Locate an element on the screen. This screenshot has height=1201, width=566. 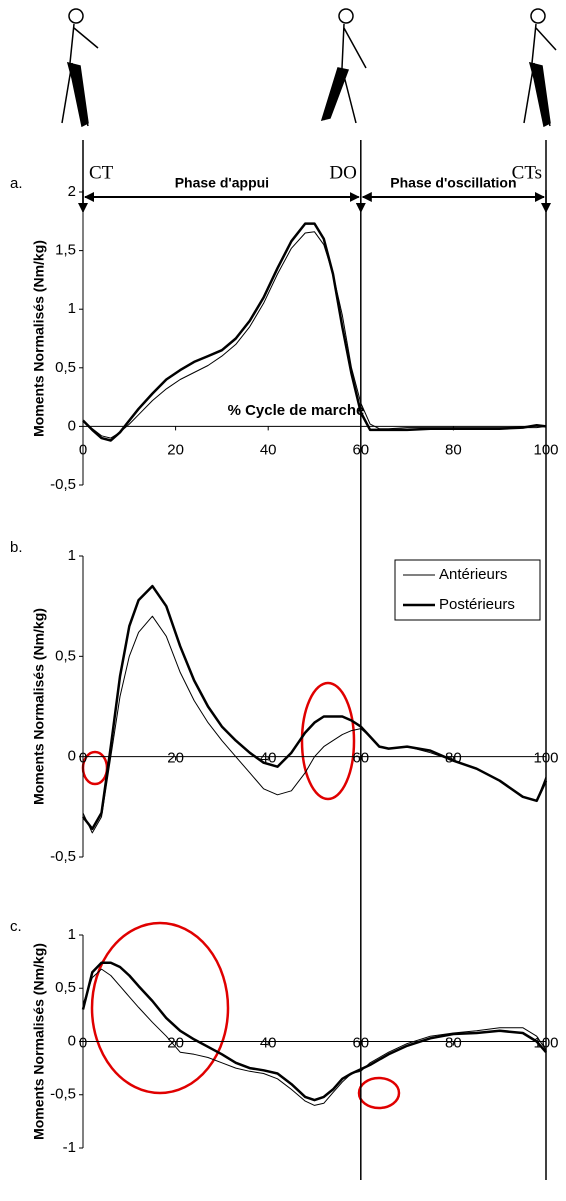
panel-label: b. is located at coordinates (16, 547).